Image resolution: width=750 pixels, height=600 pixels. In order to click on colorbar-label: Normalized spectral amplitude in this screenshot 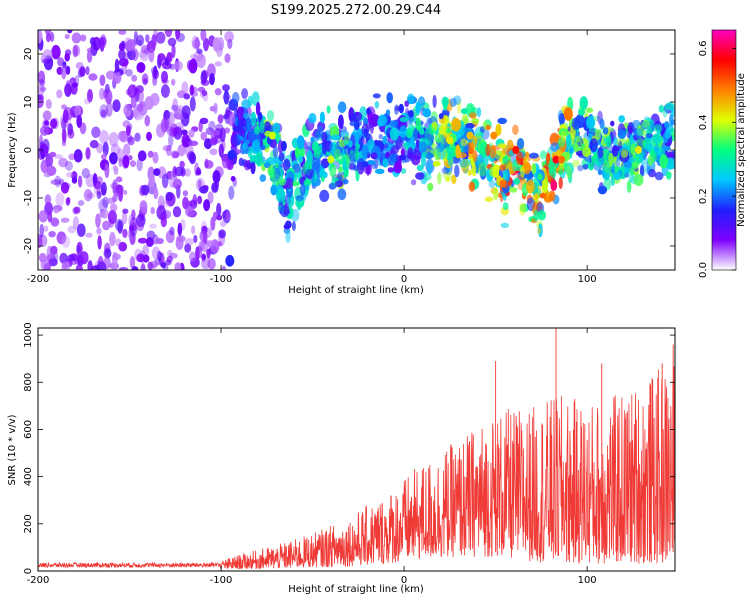, I will do `click(741, 150)`.